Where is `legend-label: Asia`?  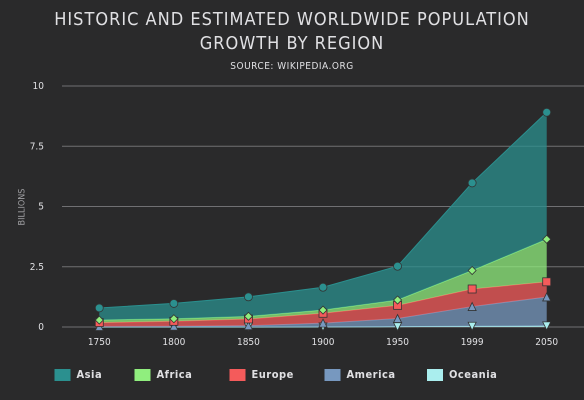
legend-label: Asia is located at coordinates (90, 374).